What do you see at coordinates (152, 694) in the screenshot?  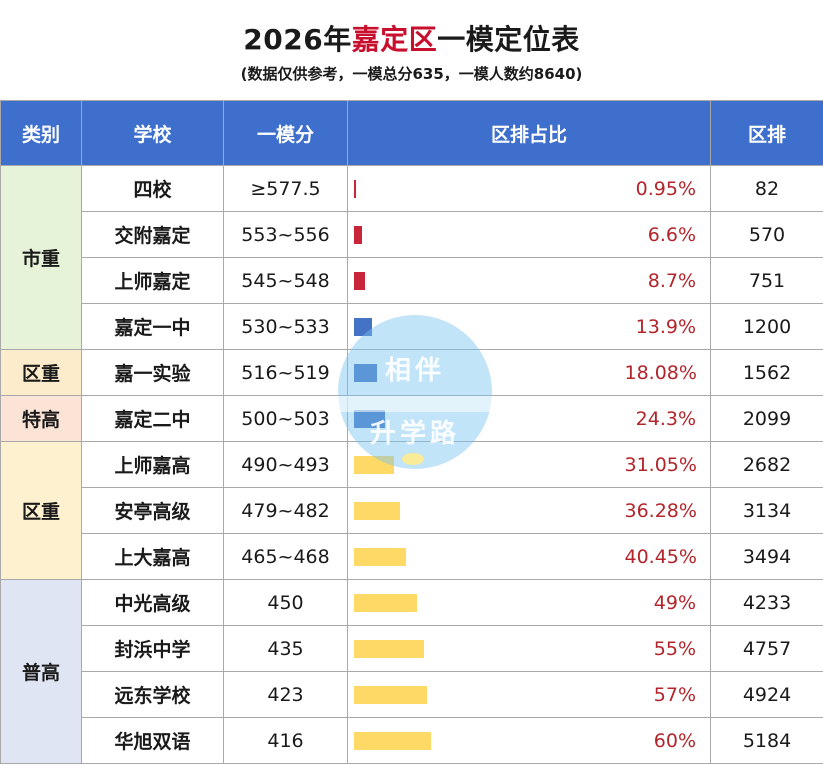 I see `school-cell: 远东学校` at bounding box center [152, 694].